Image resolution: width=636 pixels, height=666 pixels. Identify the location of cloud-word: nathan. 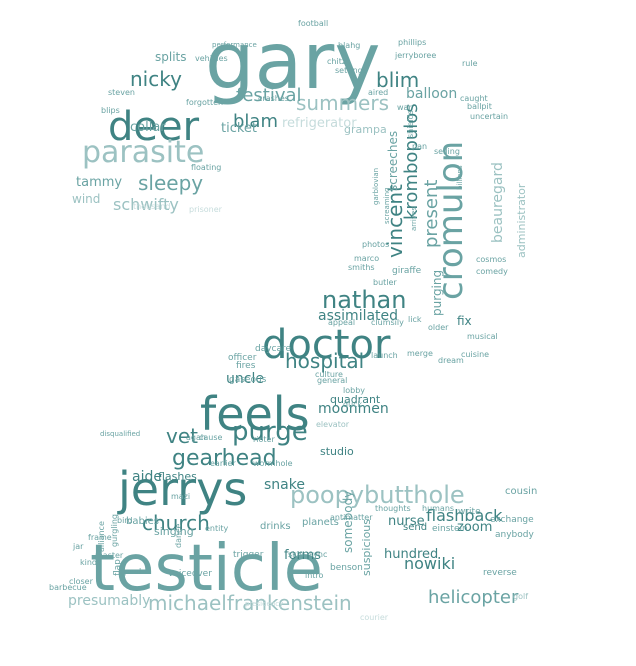
(364, 300).